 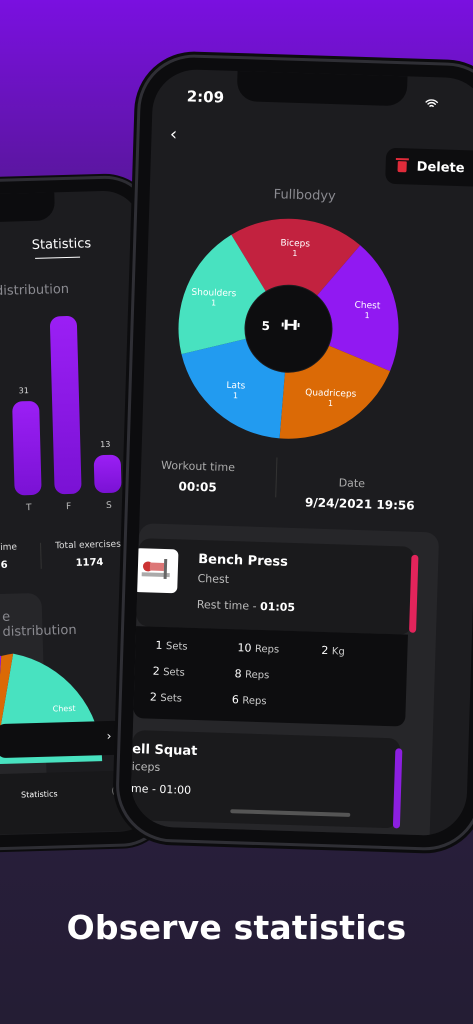 I want to click on exercise-muscle: Chest, so click(x=213, y=579).